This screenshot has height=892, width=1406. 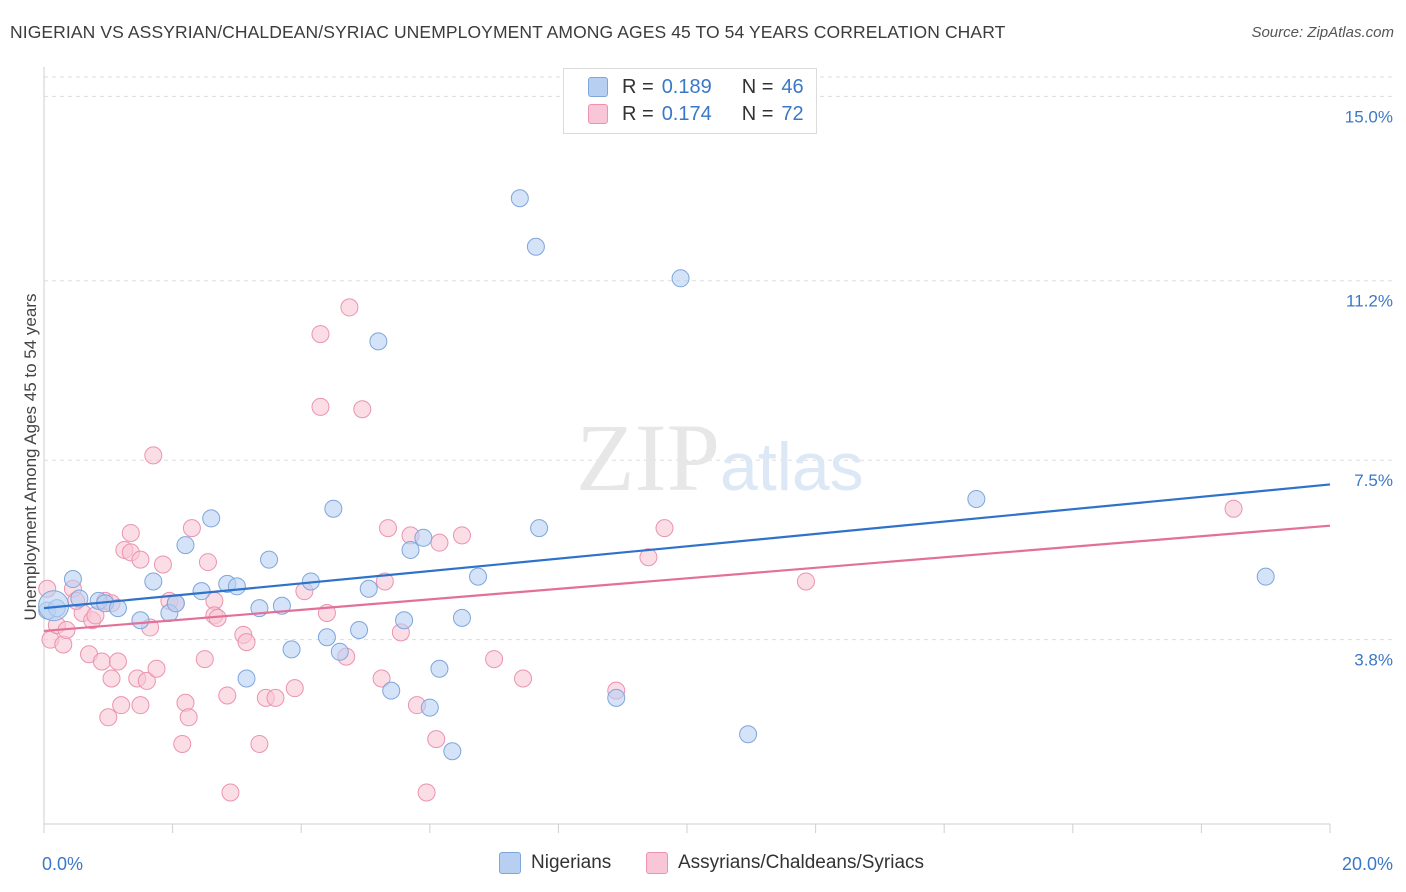 I want to click on legend-item-nigerians: Nigerians, so click(x=555, y=863).